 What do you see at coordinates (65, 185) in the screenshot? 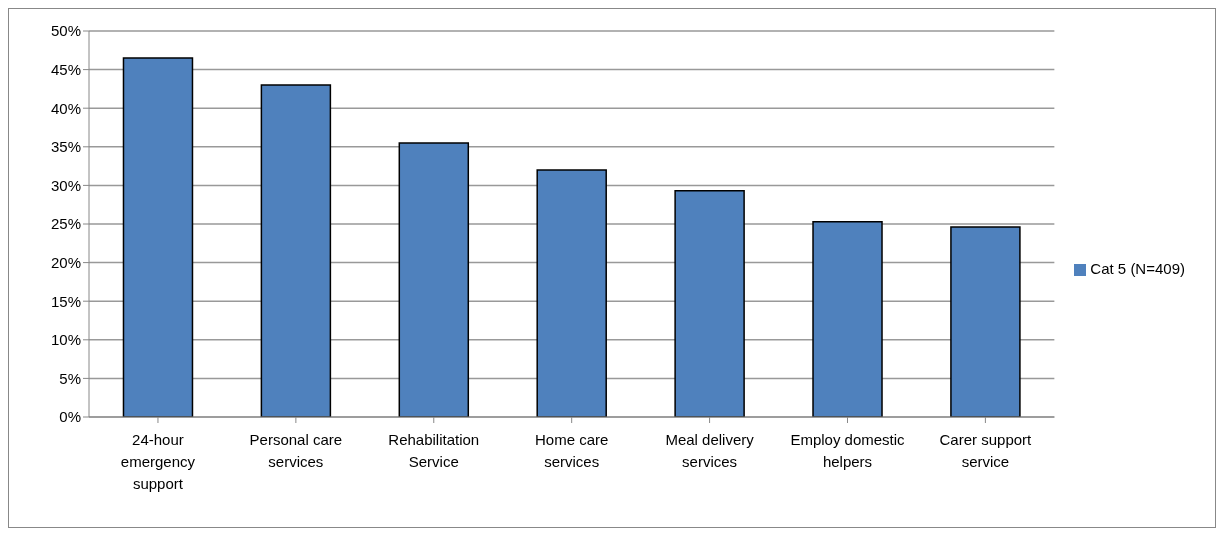
I see `y-tick-label: 30%` at bounding box center [65, 185].